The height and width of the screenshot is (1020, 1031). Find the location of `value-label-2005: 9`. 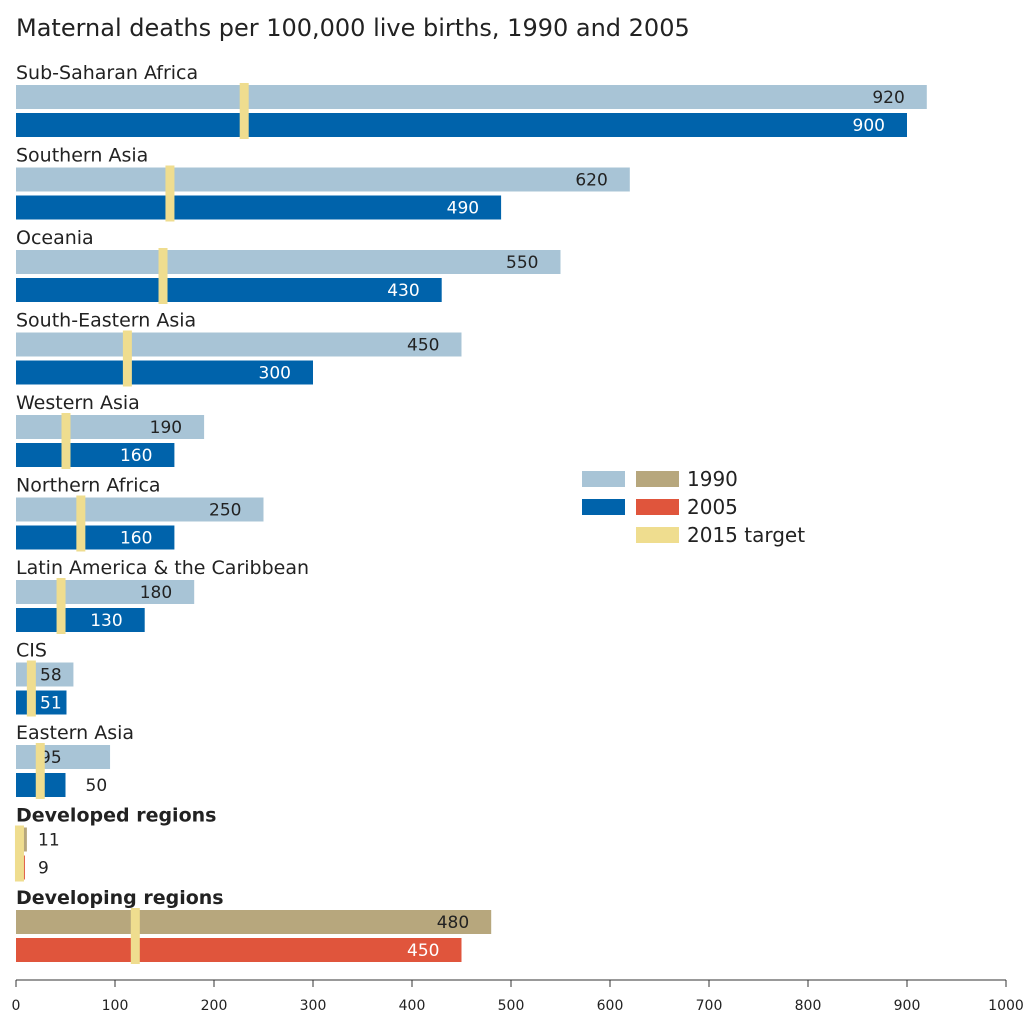

value-label-2005: 9 is located at coordinates (43, 869).